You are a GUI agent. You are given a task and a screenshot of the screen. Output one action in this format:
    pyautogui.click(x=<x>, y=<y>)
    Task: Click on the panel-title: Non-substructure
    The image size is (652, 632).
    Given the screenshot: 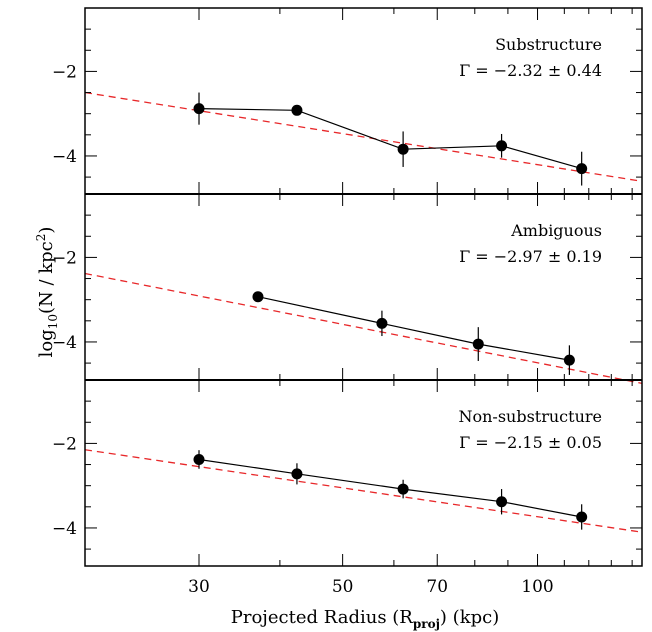 What is the action you would take?
    pyautogui.click(x=530, y=416)
    